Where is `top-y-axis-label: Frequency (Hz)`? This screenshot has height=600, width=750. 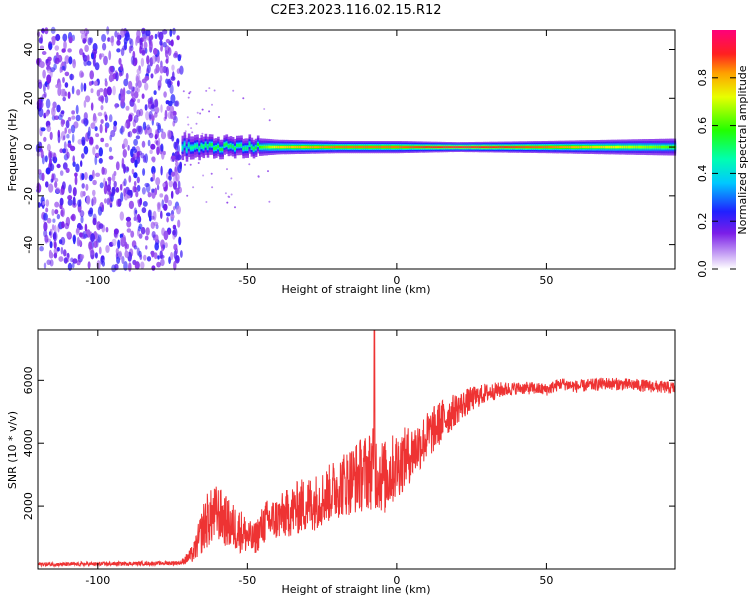
top-y-axis-label: Frequency (Hz) is located at coordinates (12, 150).